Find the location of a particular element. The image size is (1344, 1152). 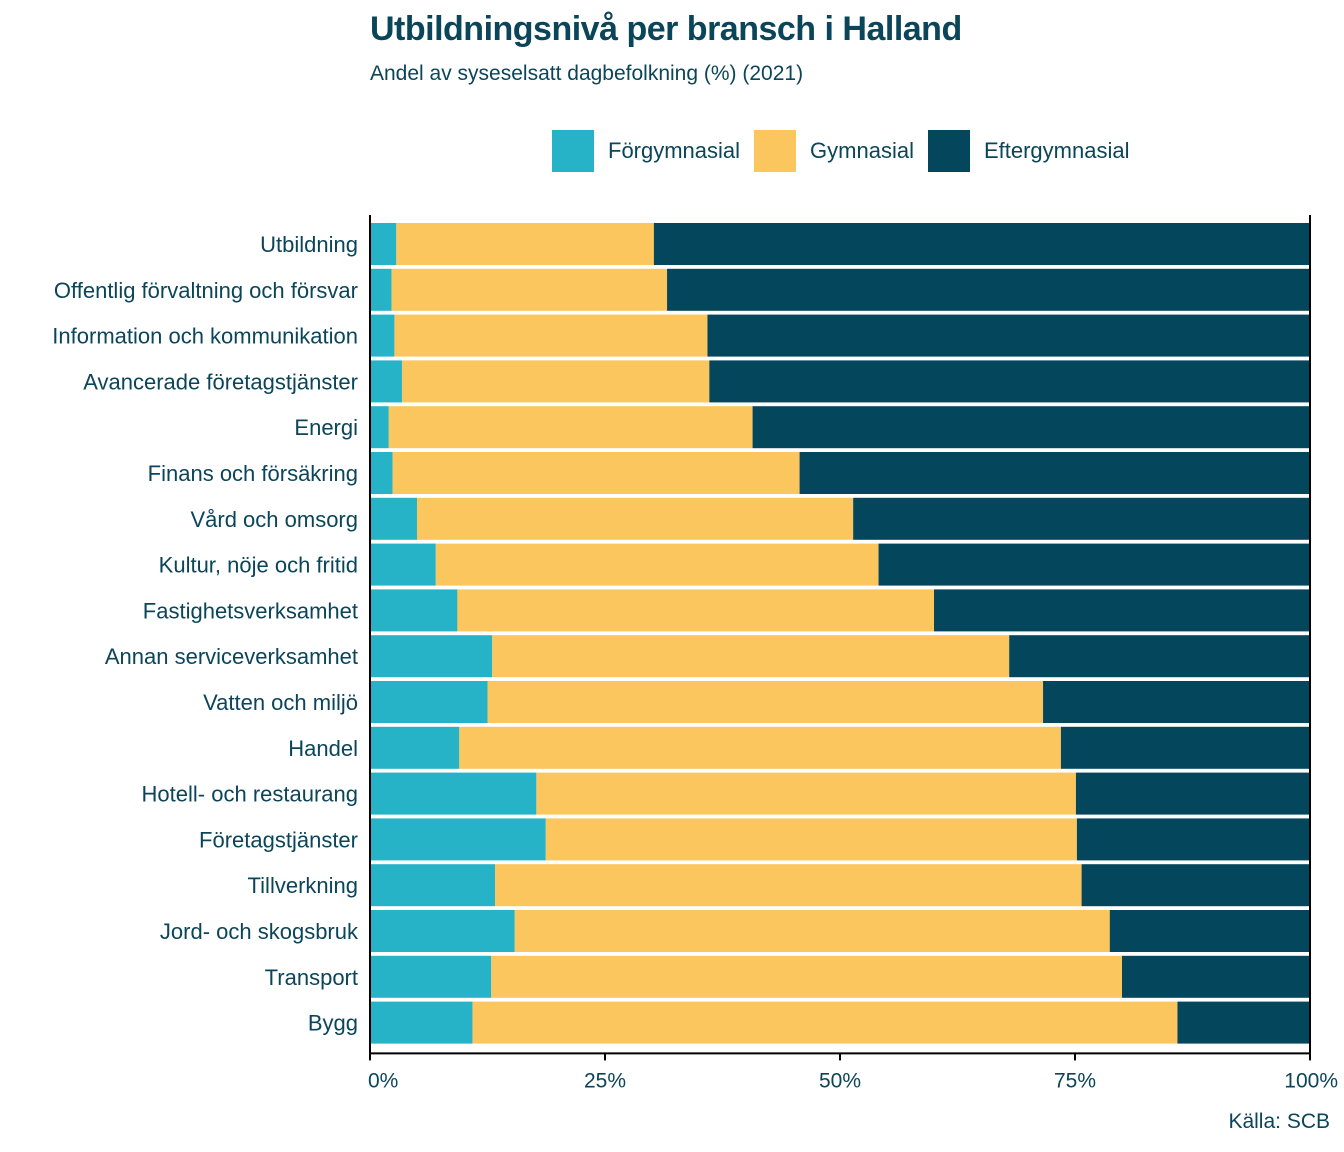

category-label: Information och kommunikation is located at coordinates (205, 336).